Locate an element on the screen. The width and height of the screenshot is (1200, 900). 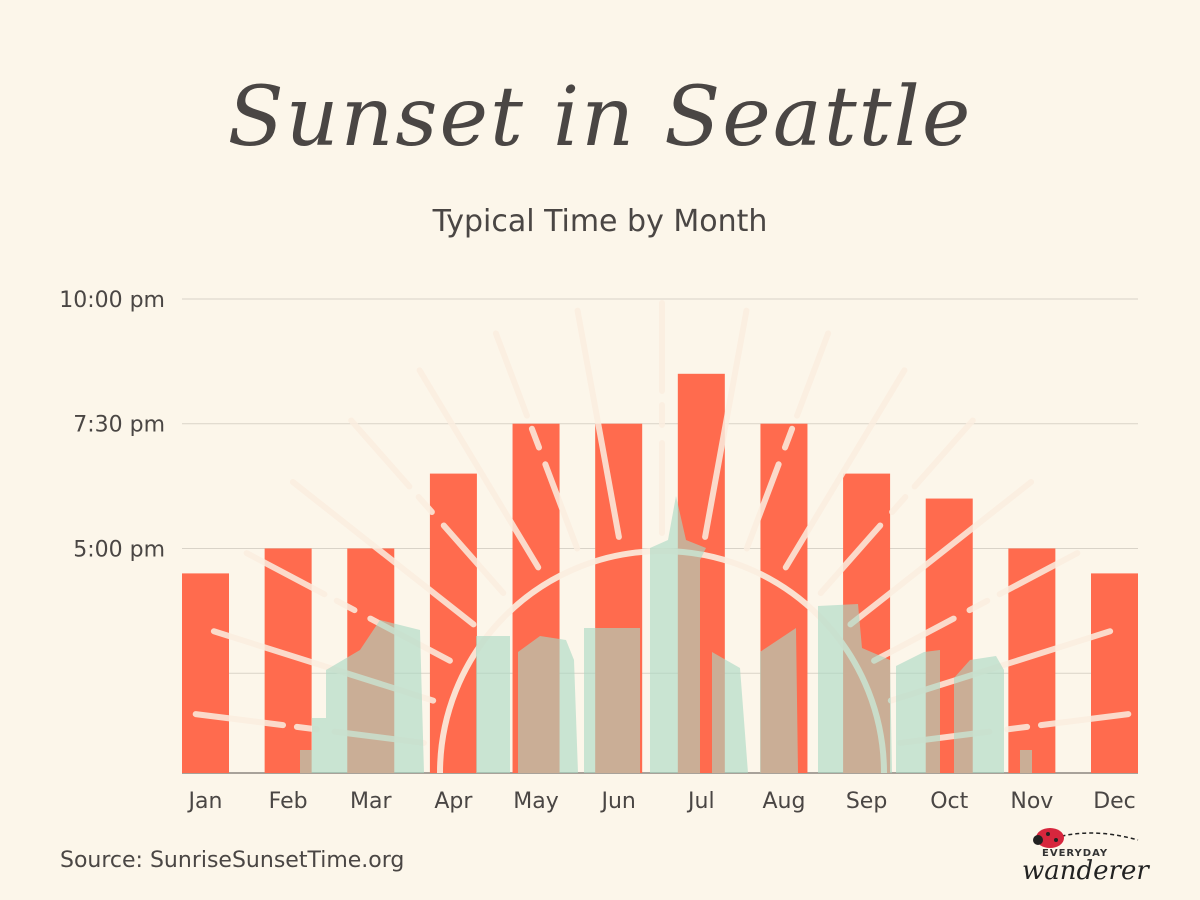
x-category-label: Apr is located at coordinates (453, 801).